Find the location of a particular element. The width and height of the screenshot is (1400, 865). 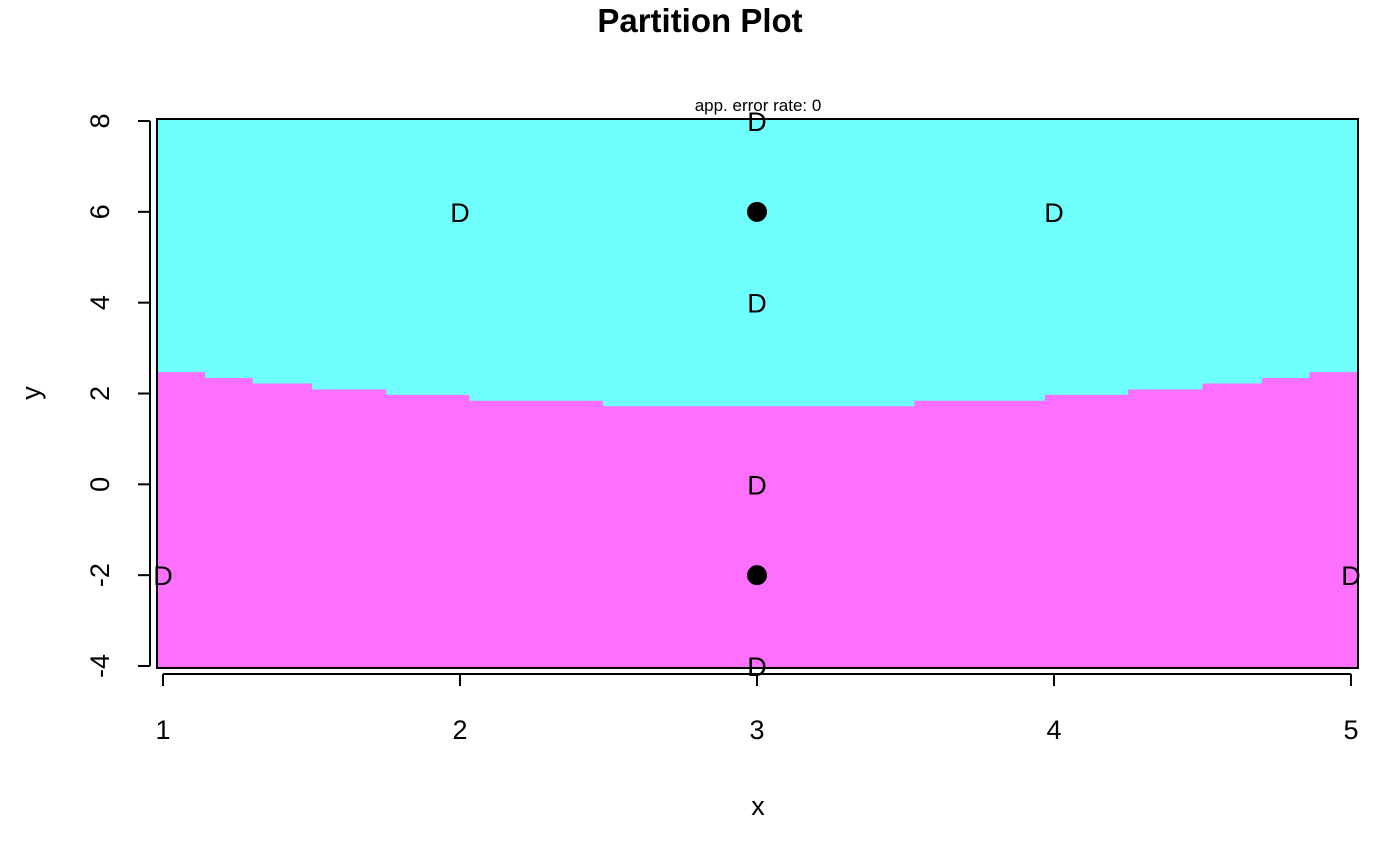

x-axis: 1 2 3 4 5 is located at coordinates (757, 709).